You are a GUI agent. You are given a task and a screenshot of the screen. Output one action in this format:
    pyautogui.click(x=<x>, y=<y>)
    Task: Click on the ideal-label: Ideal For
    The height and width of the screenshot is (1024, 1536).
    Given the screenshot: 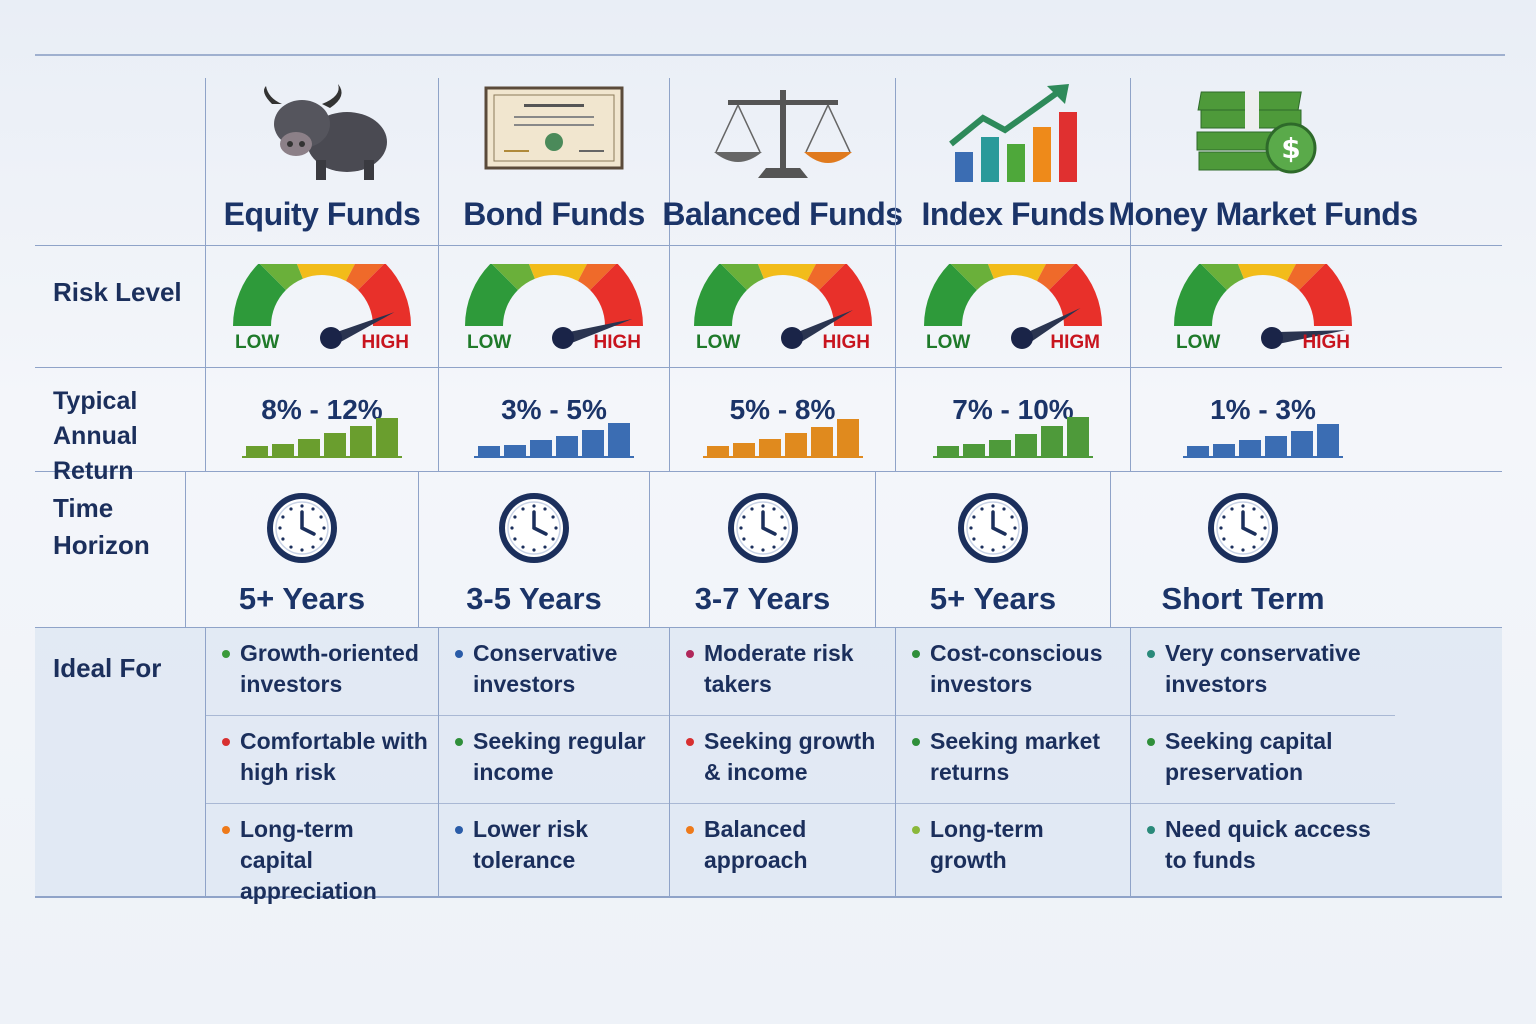 What is the action you would take?
    pyautogui.click(x=107, y=668)
    